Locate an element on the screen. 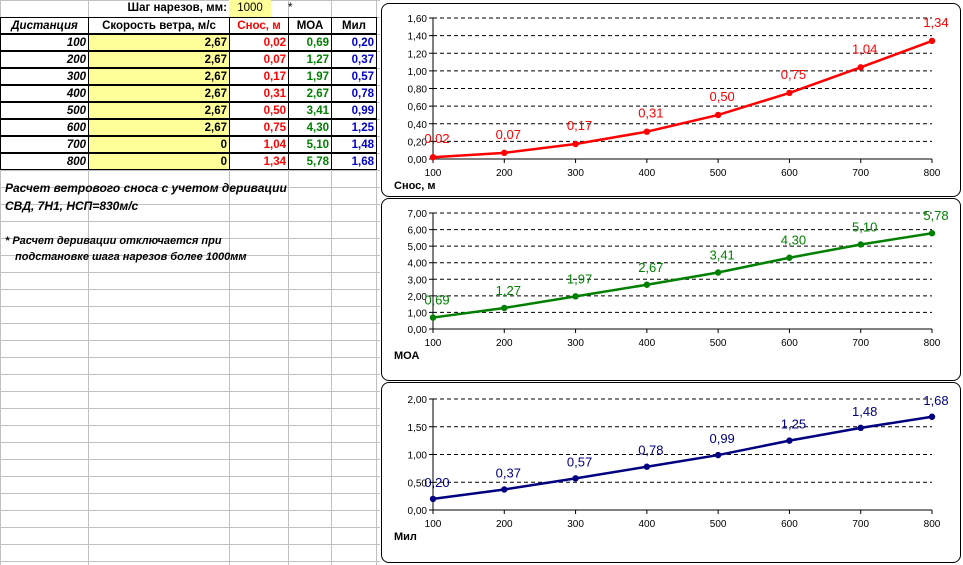  y-axis-title: Мил is located at coordinates (405, 537).